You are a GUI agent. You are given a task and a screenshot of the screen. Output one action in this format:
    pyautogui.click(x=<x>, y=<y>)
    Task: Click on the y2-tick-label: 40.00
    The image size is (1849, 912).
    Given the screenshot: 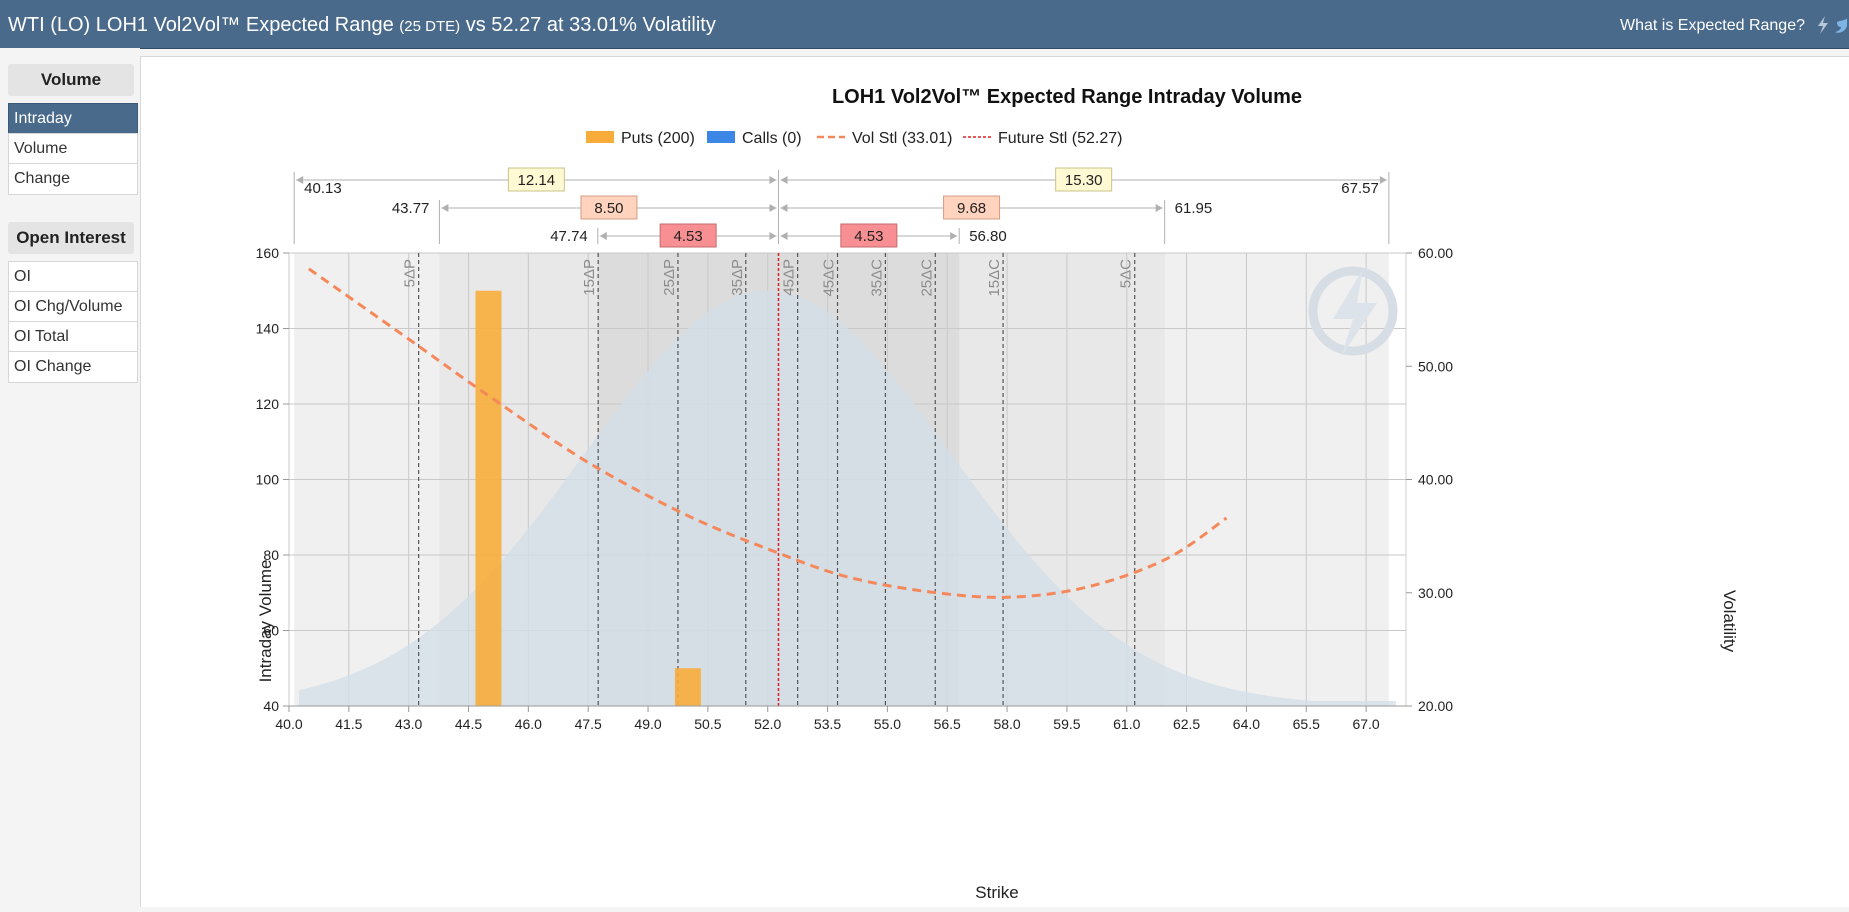 What is the action you would take?
    pyautogui.click(x=1435, y=480)
    